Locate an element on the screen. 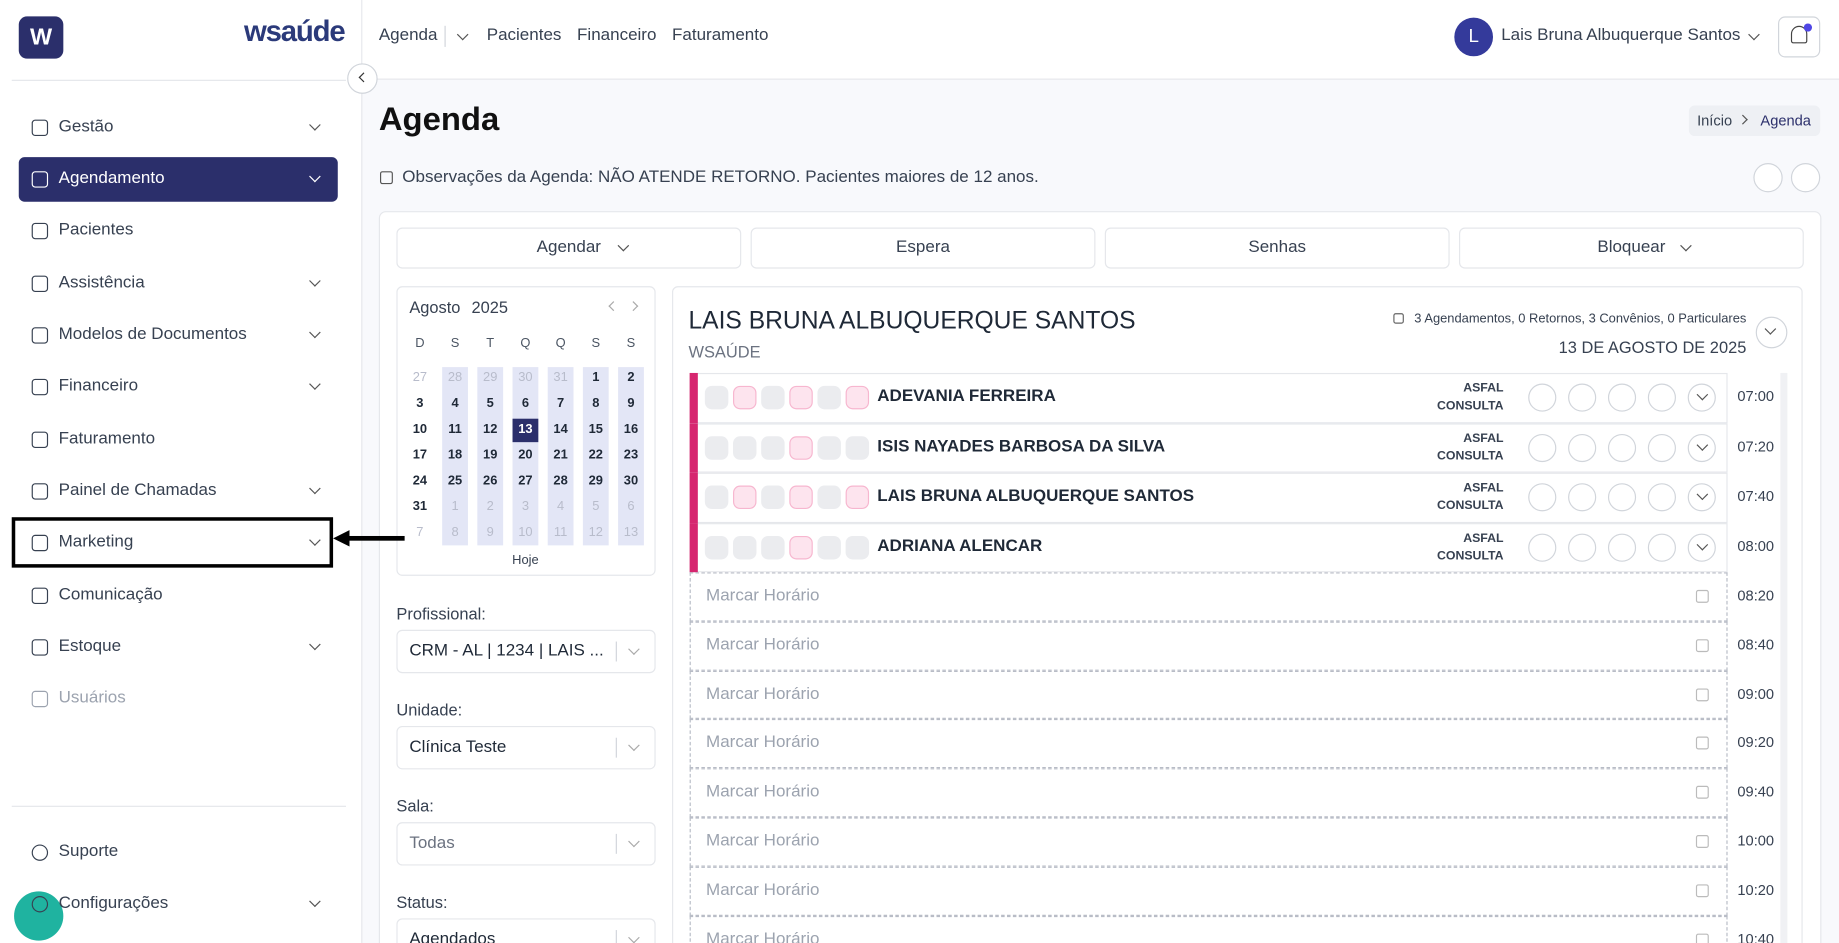  nav-link: Faturamento is located at coordinates (720, 35).